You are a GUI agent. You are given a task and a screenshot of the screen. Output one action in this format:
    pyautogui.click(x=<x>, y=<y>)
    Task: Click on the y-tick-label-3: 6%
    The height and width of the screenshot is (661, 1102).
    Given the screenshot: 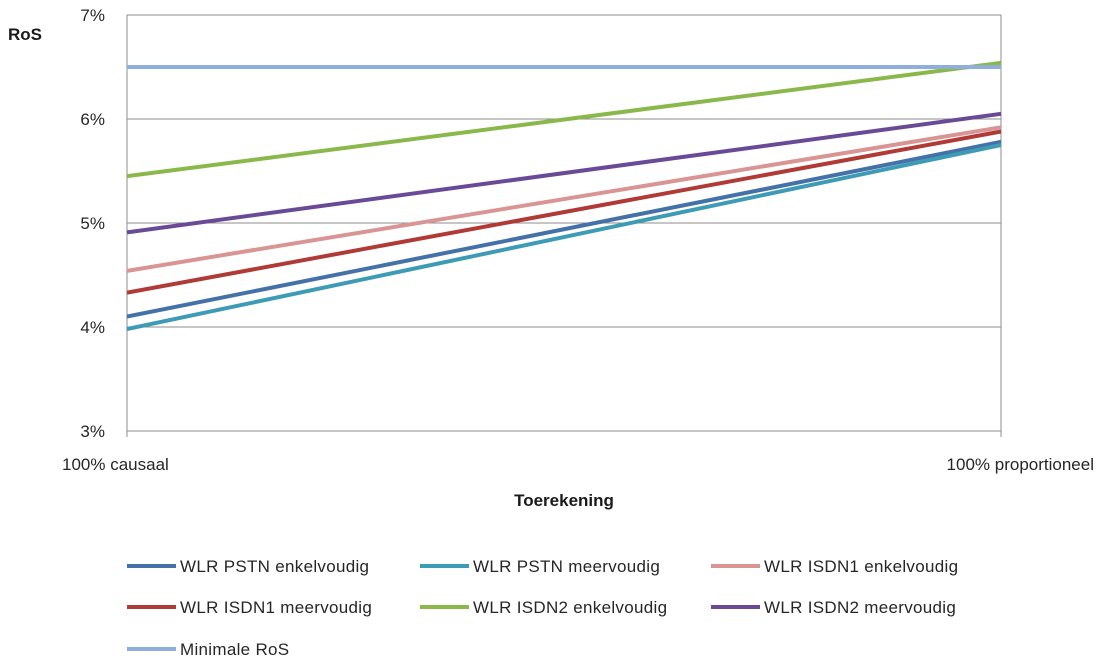 What is the action you would take?
    pyautogui.click(x=92, y=119)
    